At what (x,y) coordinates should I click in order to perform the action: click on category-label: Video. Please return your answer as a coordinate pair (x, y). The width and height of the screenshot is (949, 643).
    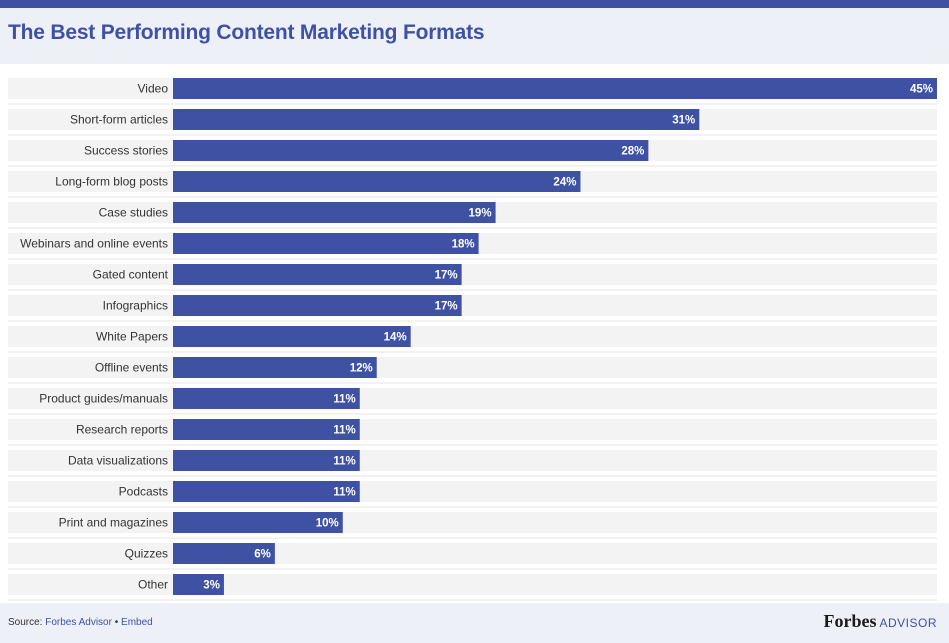
    Looking at the image, I should click on (153, 89).